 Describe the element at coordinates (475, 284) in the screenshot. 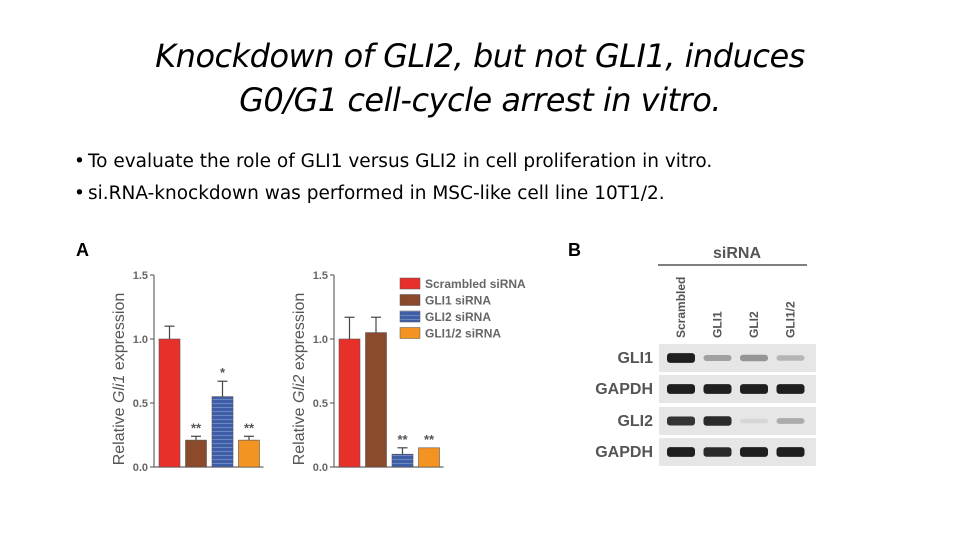

I see `legend-label: Scrambled siRNA` at that location.